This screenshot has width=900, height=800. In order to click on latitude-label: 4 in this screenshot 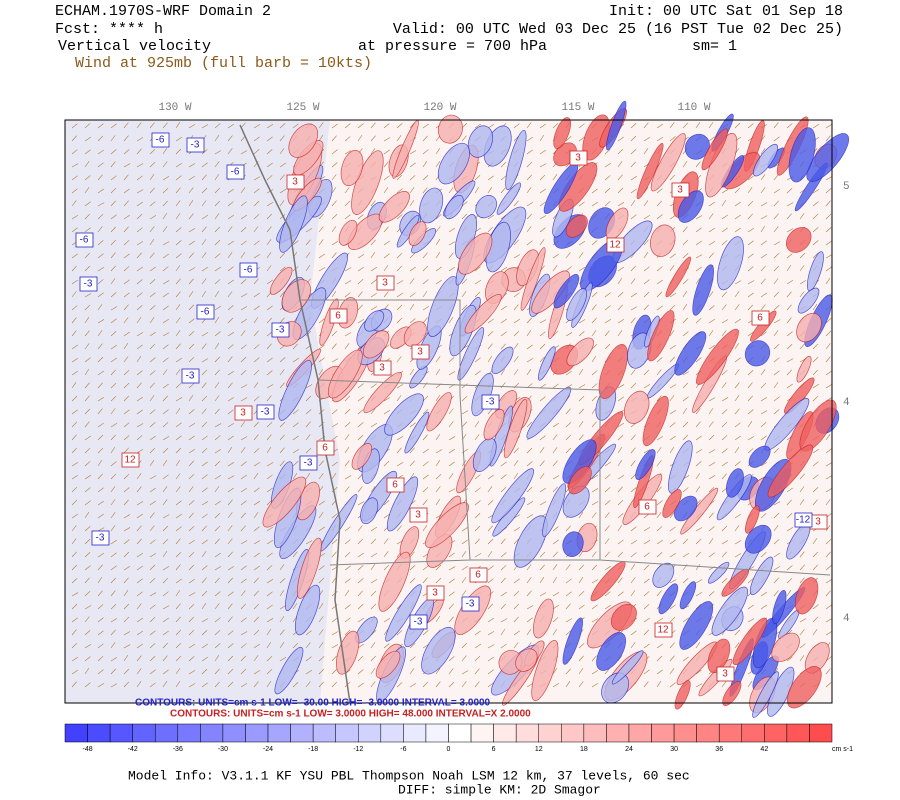, I will do `click(846, 619)`.